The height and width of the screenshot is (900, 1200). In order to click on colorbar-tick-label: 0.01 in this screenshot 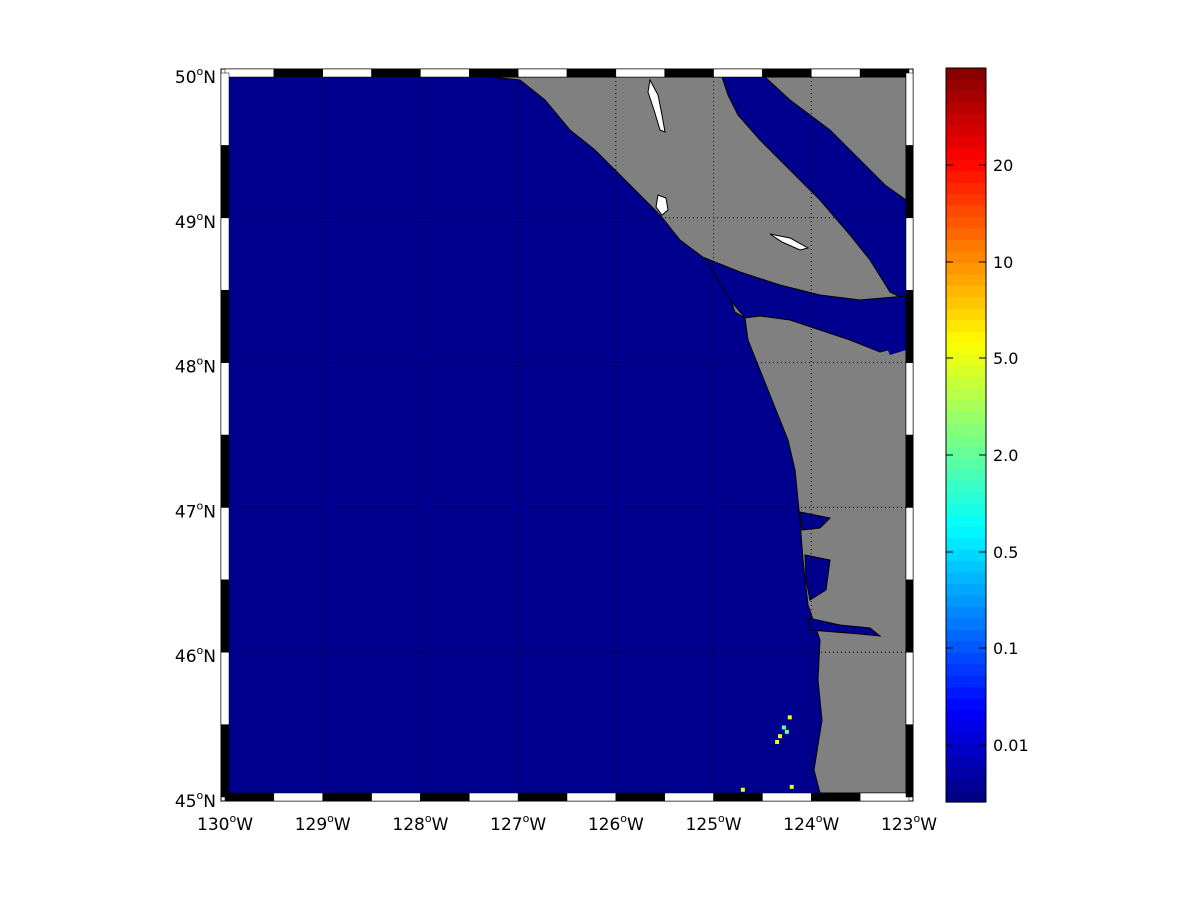, I will do `click(1011, 745)`.